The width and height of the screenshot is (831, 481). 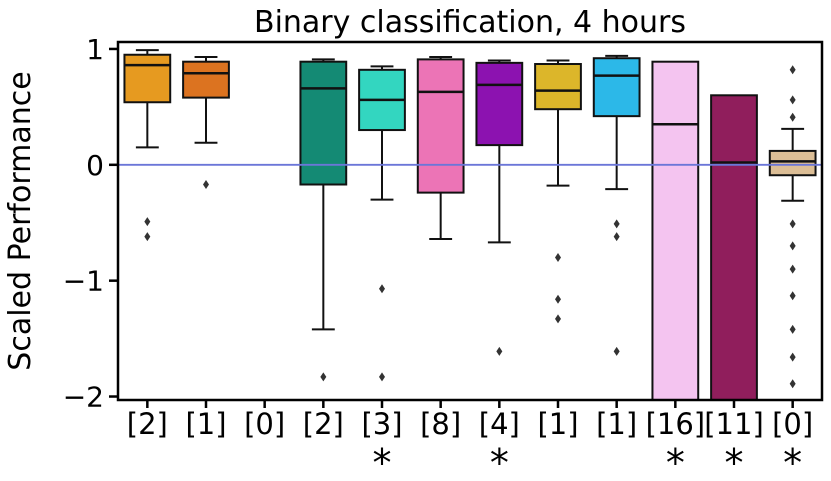 I want to click on x-tick-label: [8], so click(x=440, y=424).